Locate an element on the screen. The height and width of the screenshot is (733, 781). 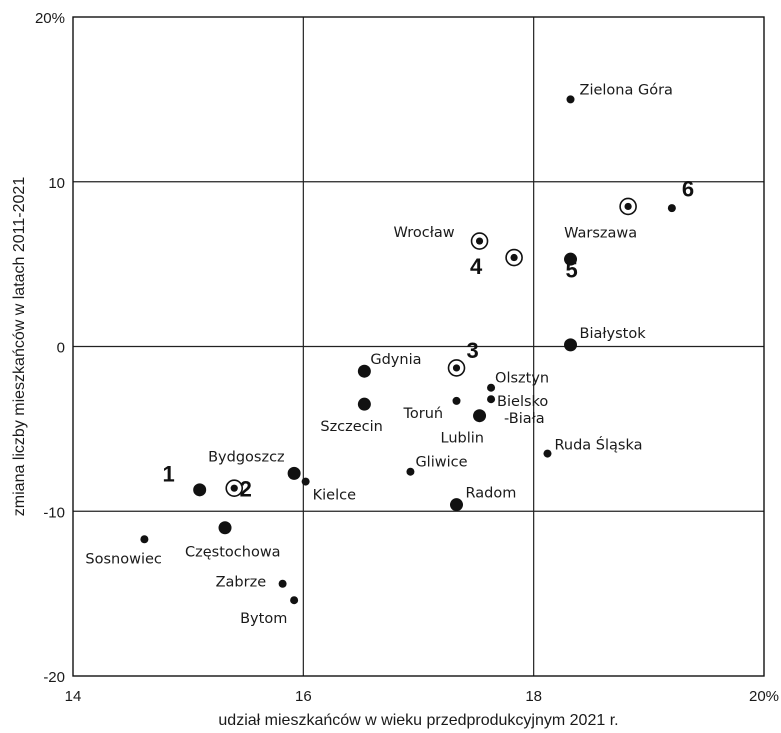
point-label: Wrocław is located at coordinates (424, 233).